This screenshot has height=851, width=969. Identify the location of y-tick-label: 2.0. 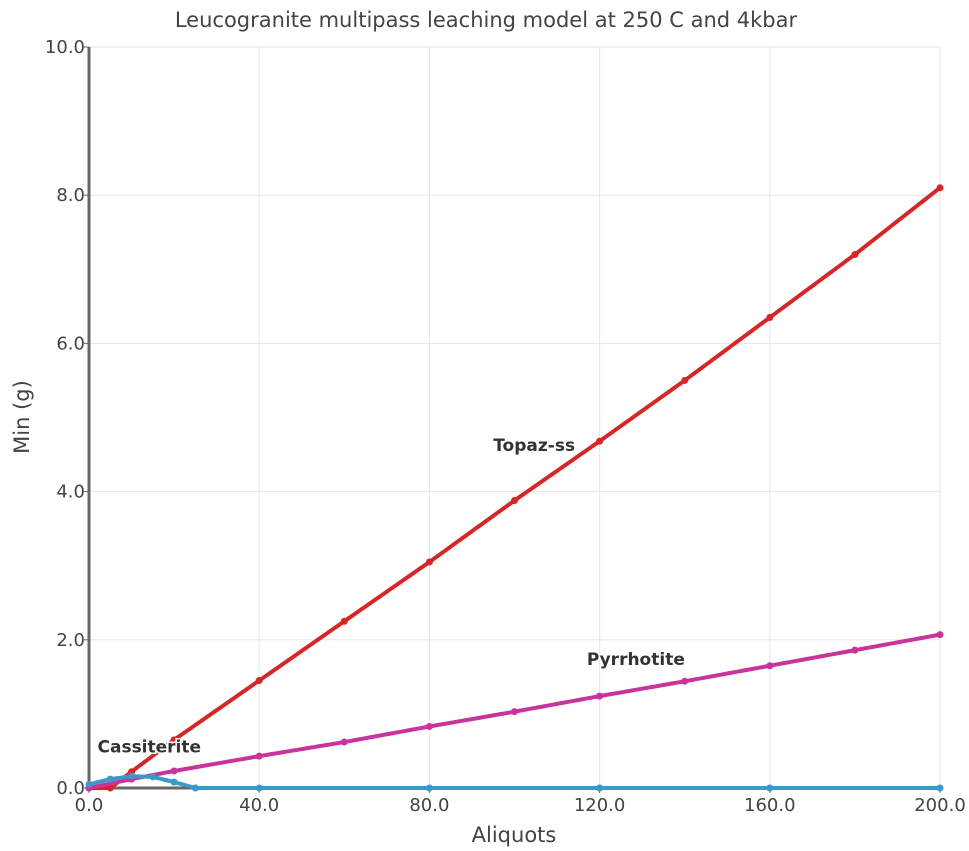
(70, 640).